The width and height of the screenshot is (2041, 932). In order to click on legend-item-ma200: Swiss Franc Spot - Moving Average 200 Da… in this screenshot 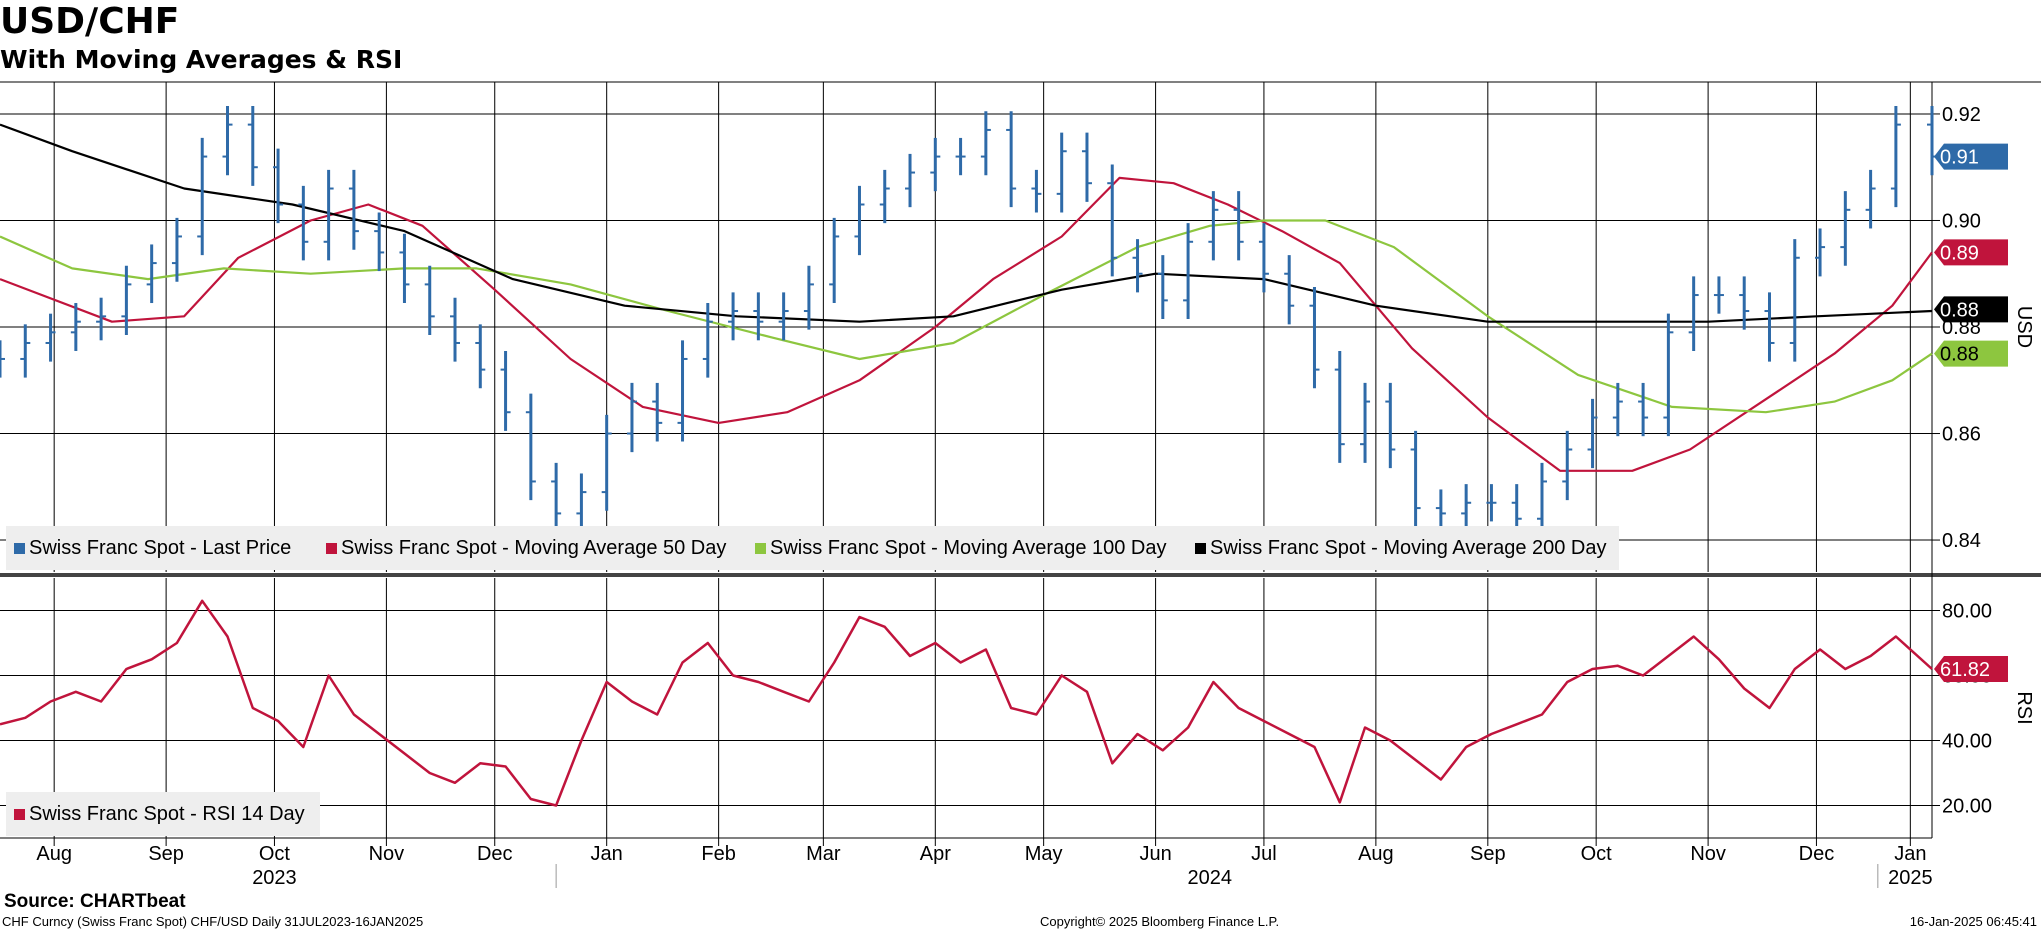, I will do `click(1400, 548)`.